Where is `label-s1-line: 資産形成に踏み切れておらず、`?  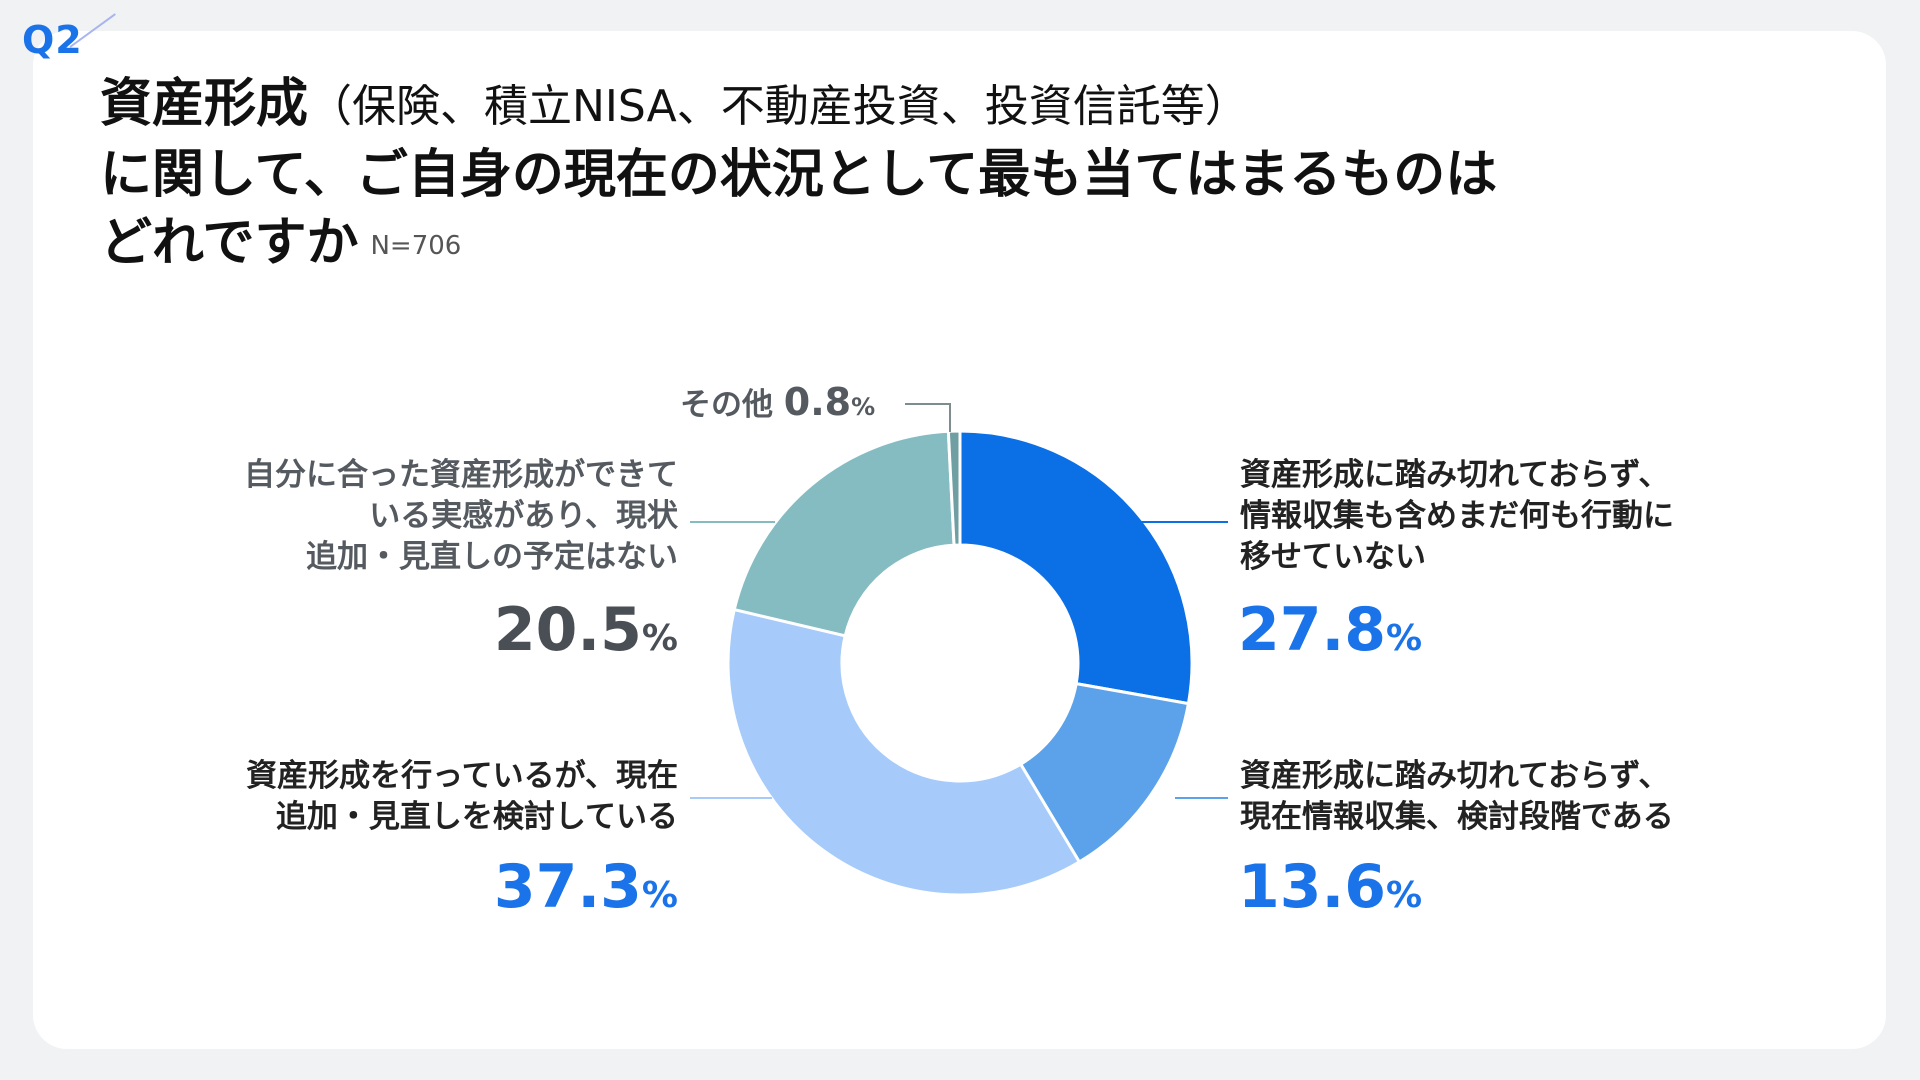
label-s1-line: 資産形成に踏み切れておらず、 is located at coordinates (1455, 475).